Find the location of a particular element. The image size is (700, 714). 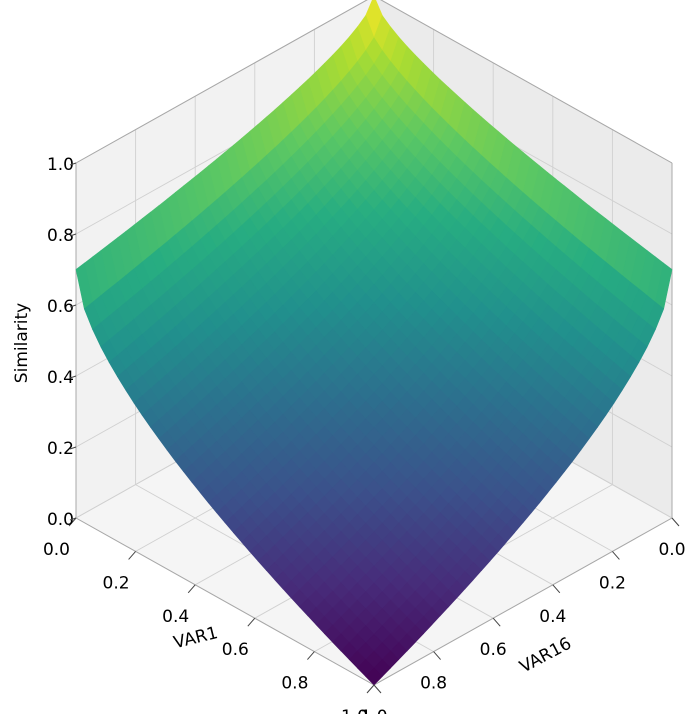

x-tick-label: 1.0 is located at coordinates (354, 710).